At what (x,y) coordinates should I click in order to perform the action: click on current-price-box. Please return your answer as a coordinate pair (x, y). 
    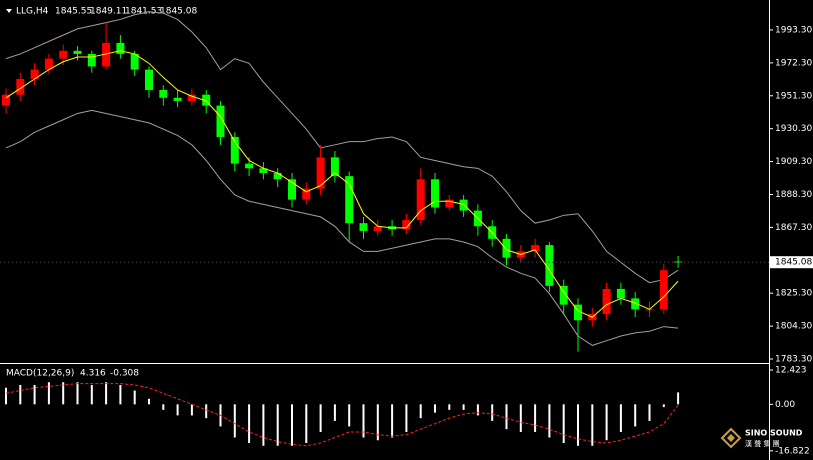
    Looking at the image, I should click on (791, 262).